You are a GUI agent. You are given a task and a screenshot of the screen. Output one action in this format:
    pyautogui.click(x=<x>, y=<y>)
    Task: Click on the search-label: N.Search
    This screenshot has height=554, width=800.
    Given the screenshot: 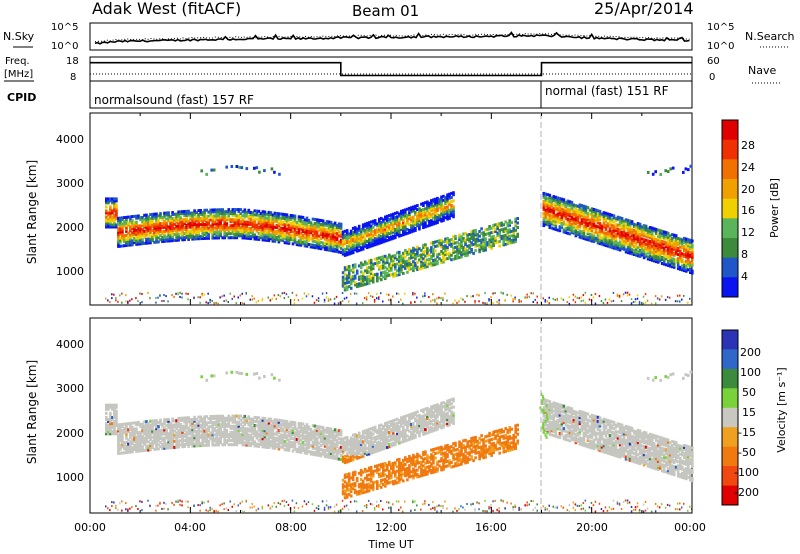 What is the action you would take?
    pyautogui.click(x=770, y=36)
    